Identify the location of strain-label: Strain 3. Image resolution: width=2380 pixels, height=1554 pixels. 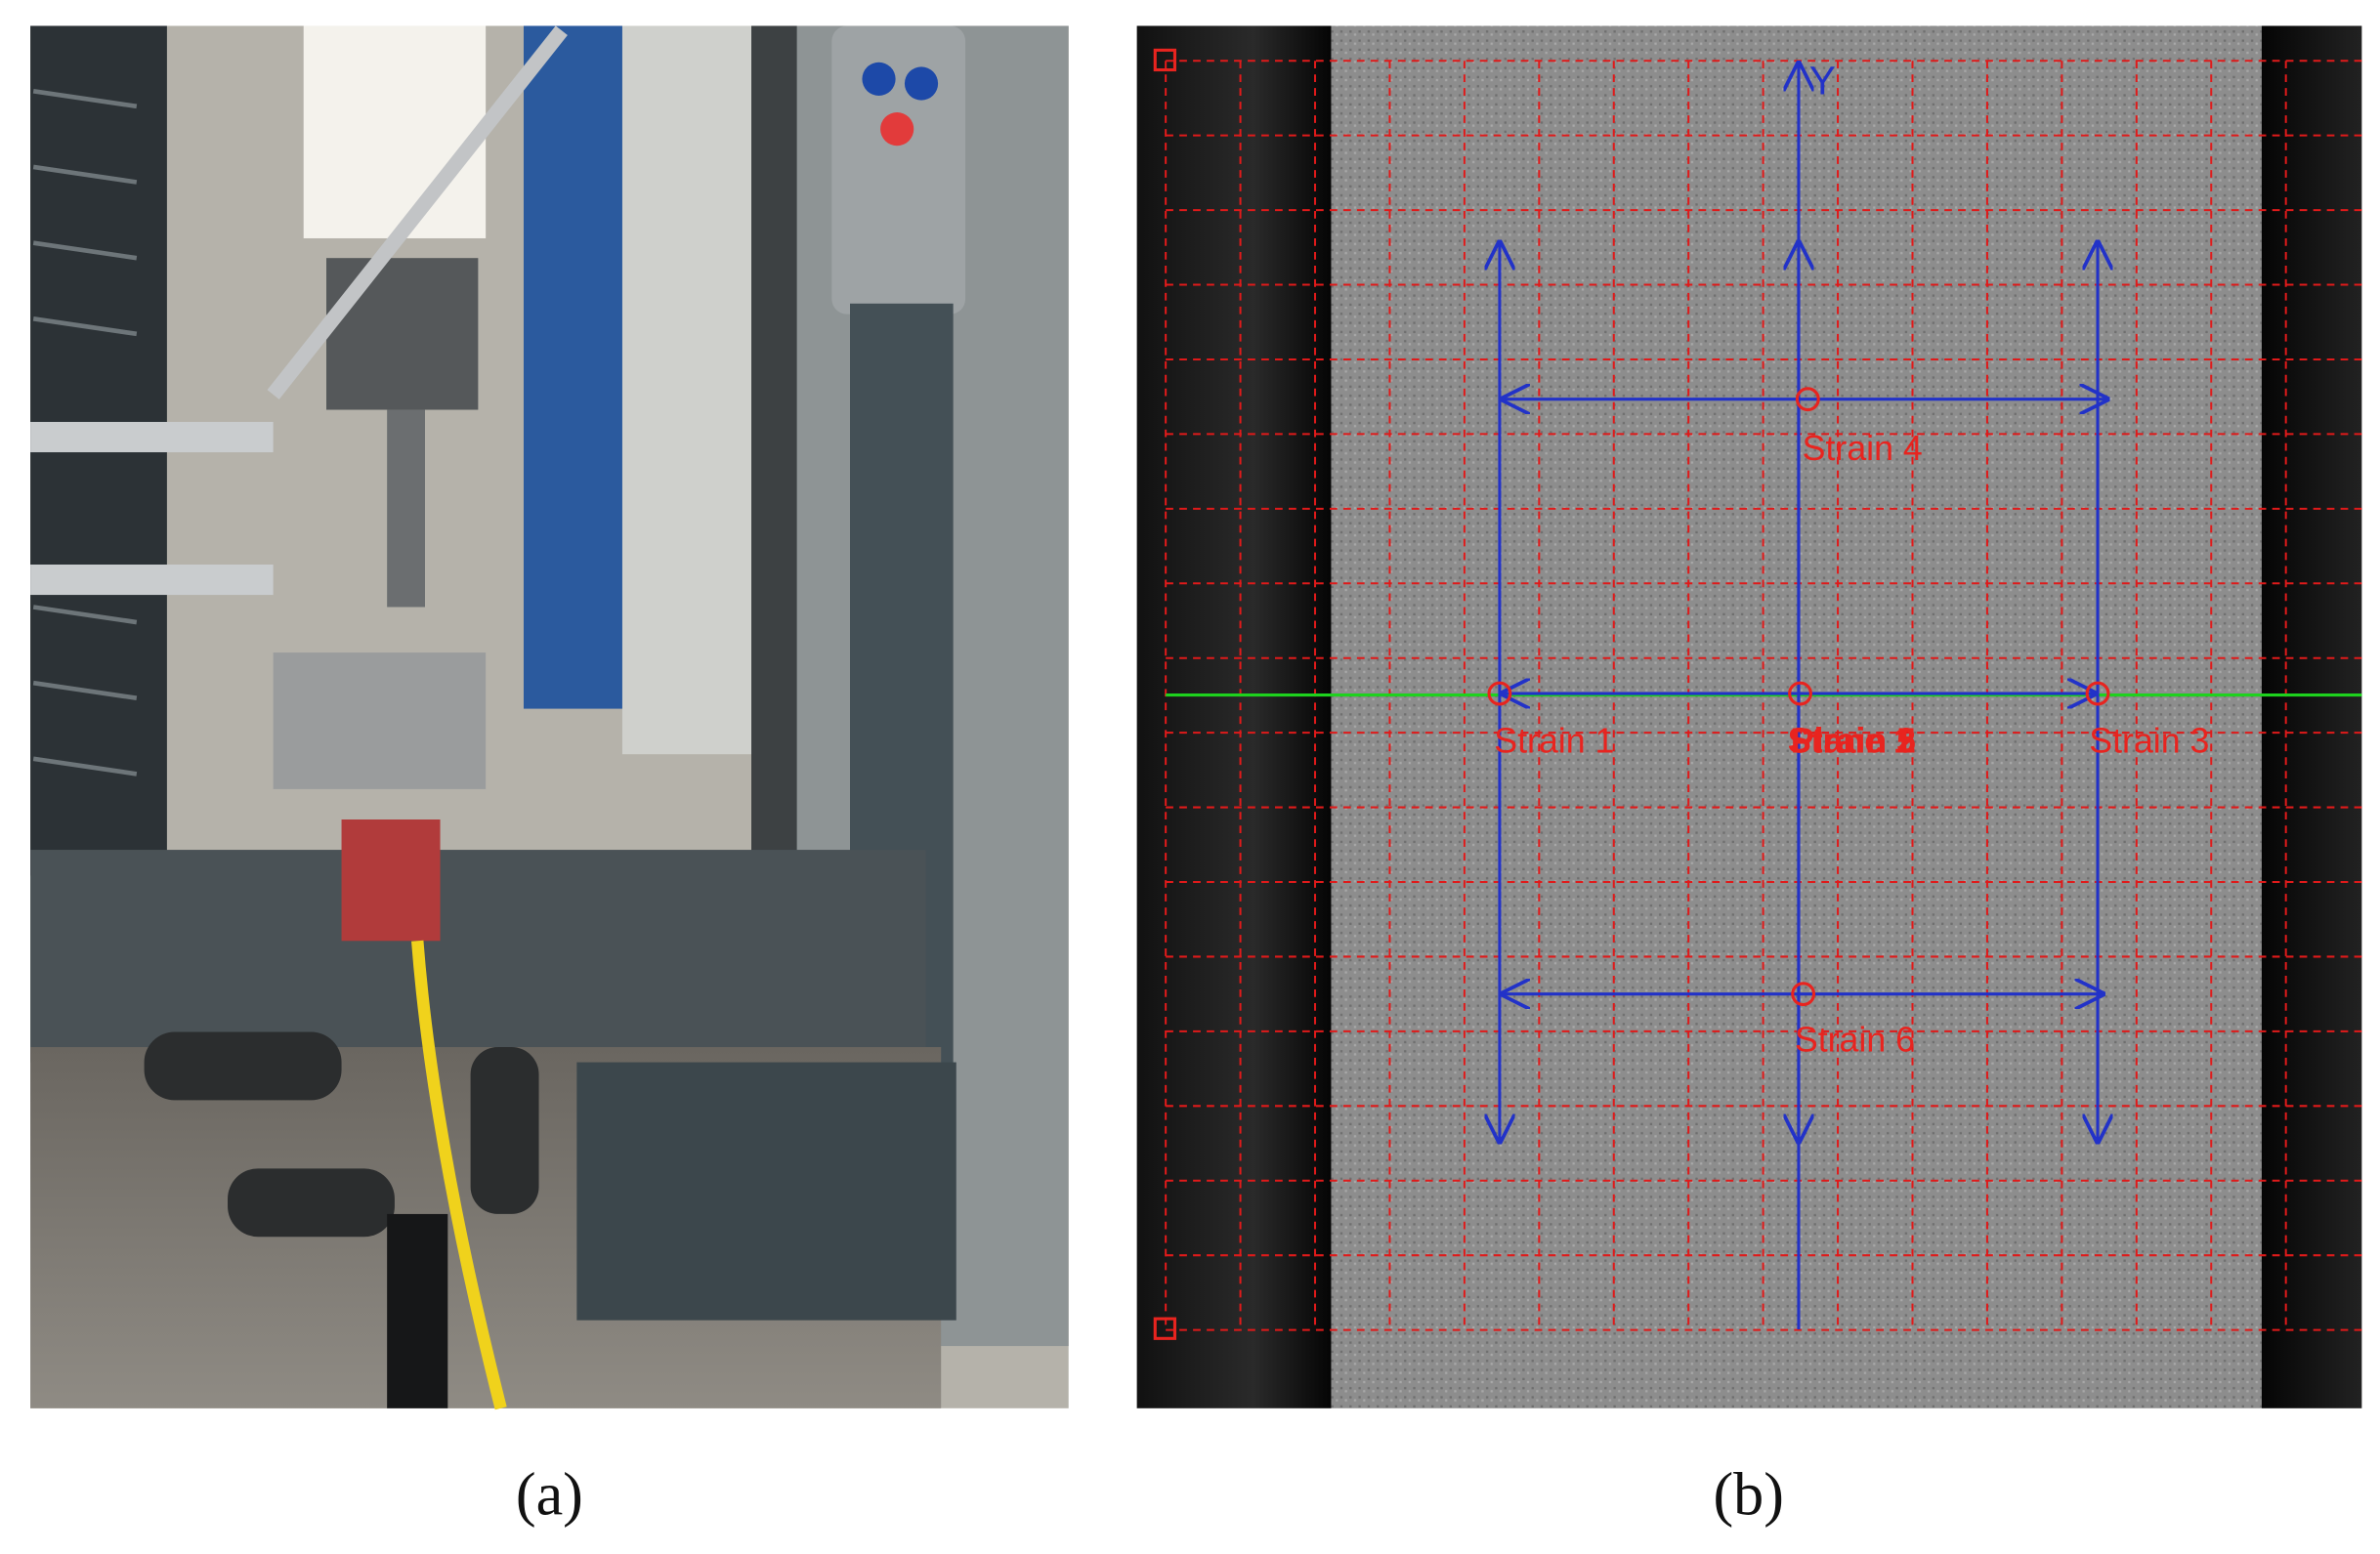
(2149, 741).